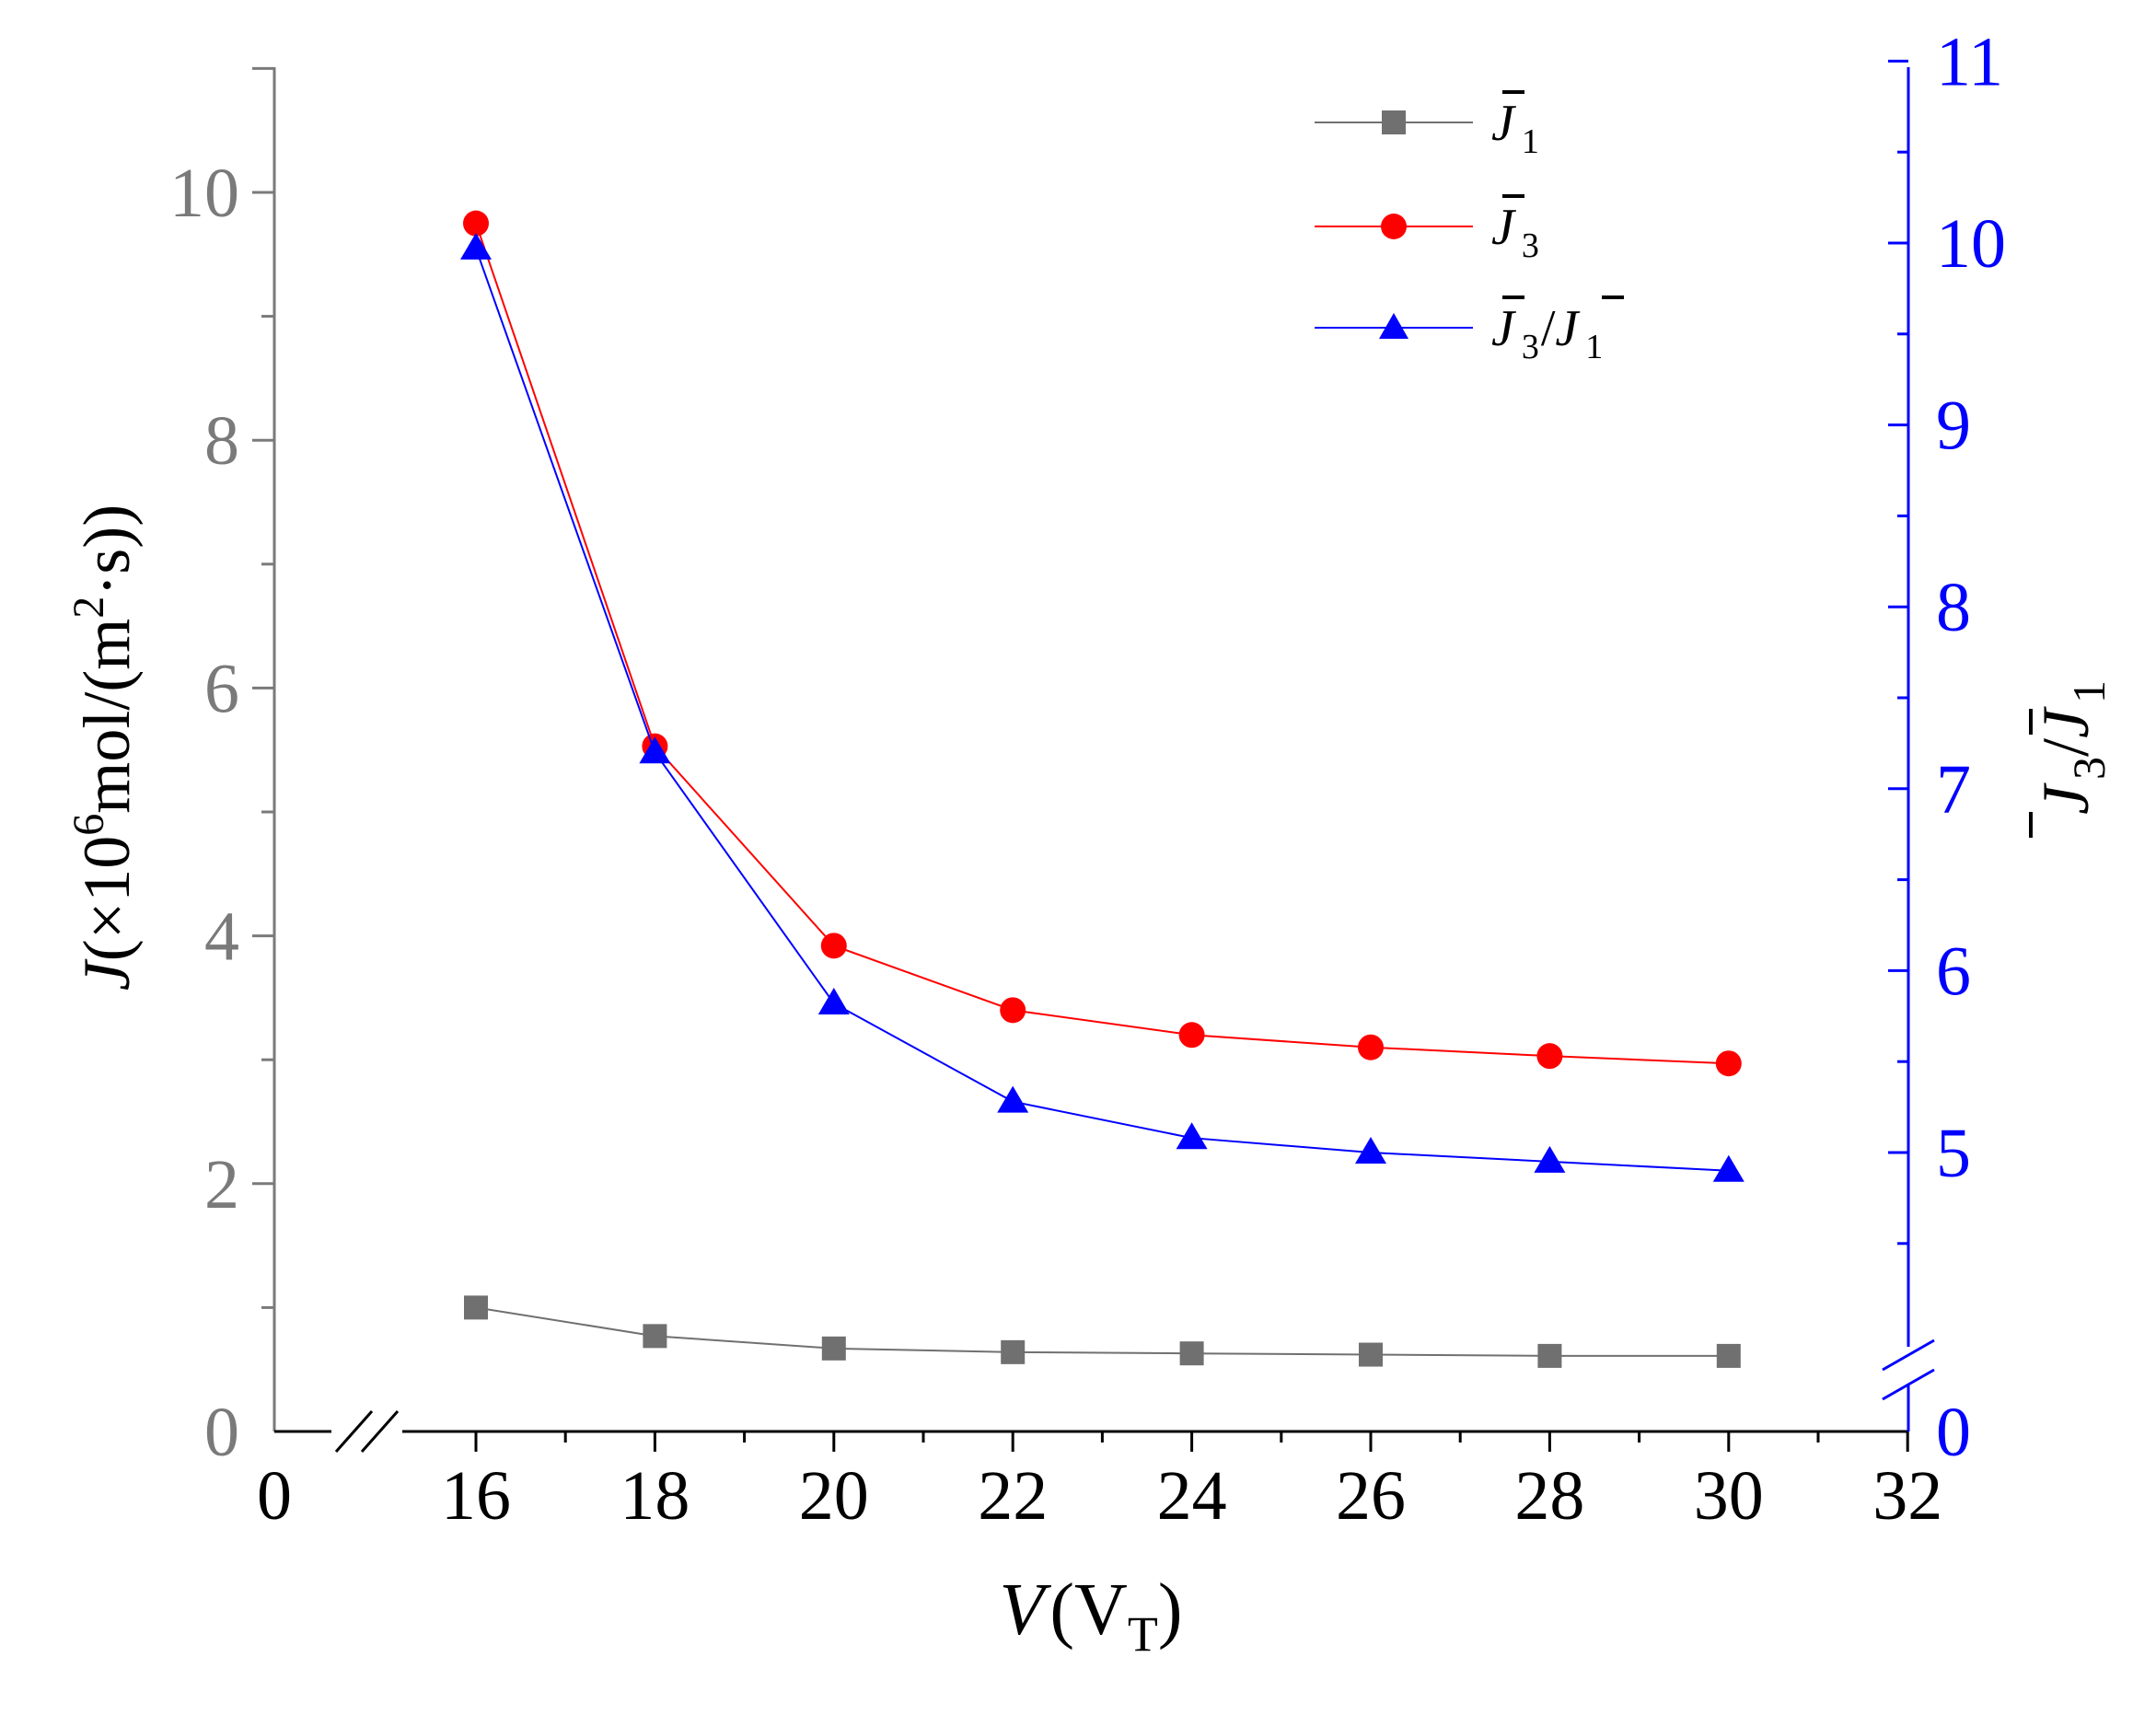  I want to click on left-y-tick-label: 8, so click(222, 441).